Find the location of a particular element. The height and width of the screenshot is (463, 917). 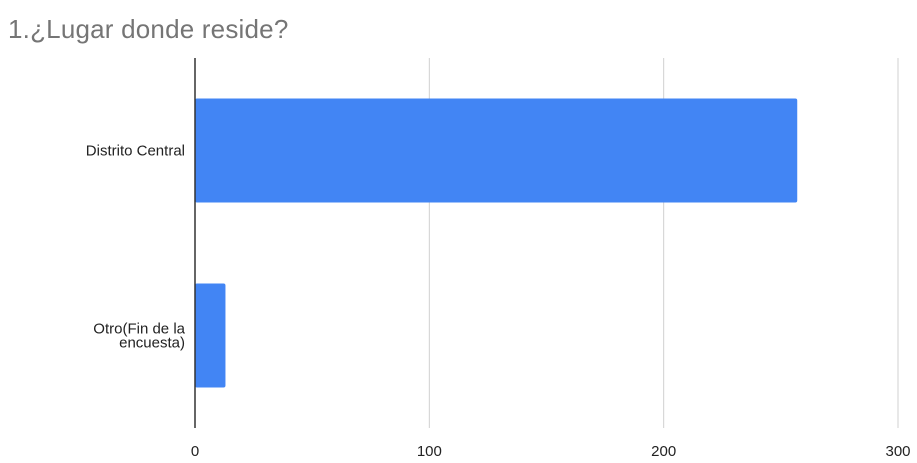

x-tick-label: 100 is located at coordinates (429, 451).